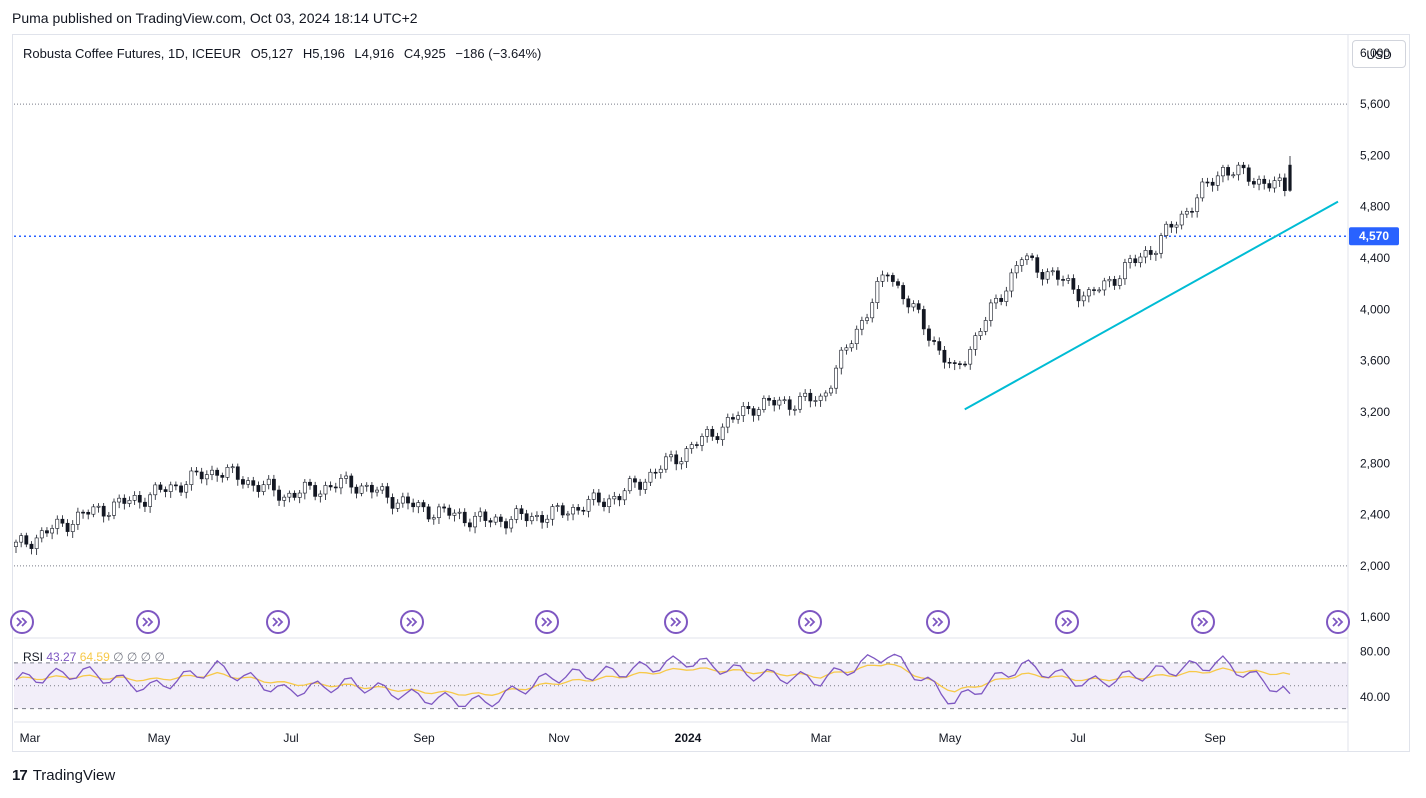 This screenshot has width=1426, height=798. I want to click on price-tick-label: 5,600, so click(1375, 104).